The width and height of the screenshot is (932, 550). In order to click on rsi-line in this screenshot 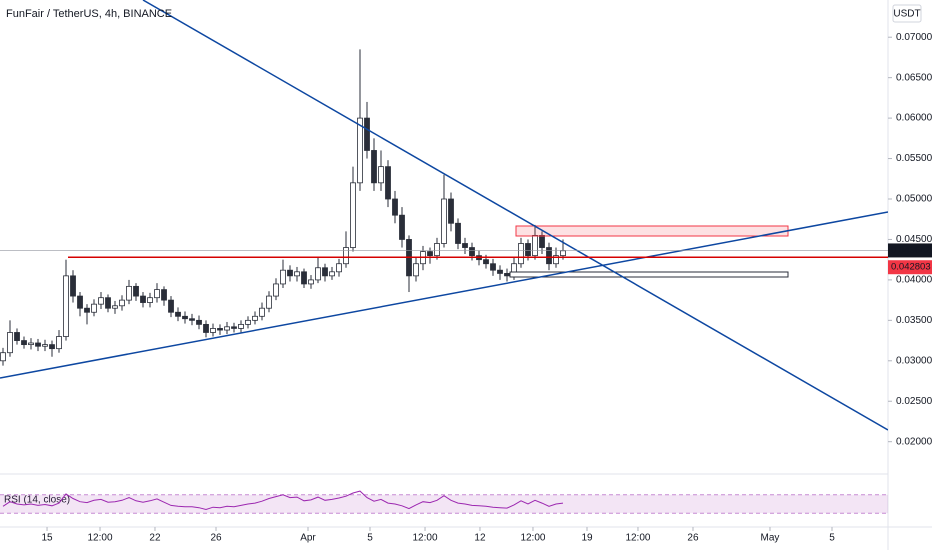, I will do `click(283, 500)`.